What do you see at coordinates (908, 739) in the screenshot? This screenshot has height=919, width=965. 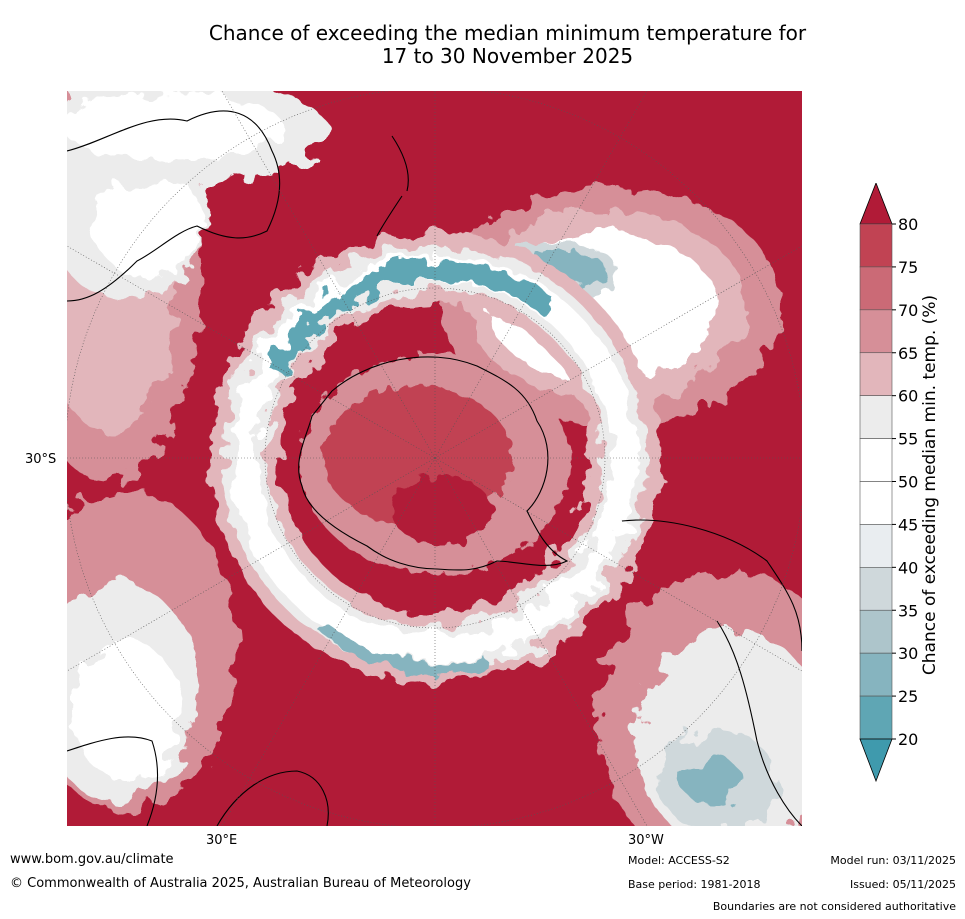 I see `colorbar-tick-label: 20` at bounding box center [908, 739].